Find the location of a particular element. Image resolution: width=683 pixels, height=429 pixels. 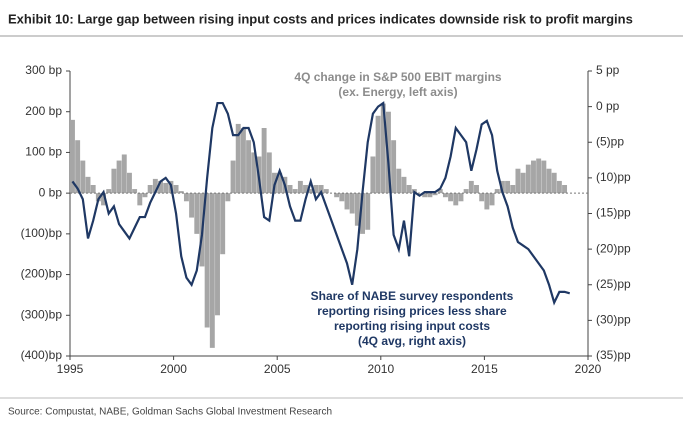

y2-tick-label: 0 pp is located at coordinates (608, 106).